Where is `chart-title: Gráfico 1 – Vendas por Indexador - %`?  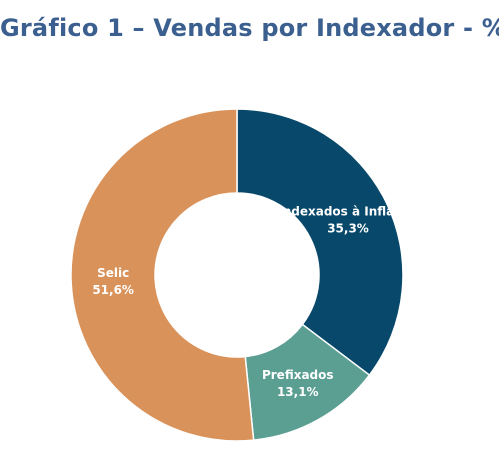
chart-title: Gráfico 1 – Vendas por Indexador - % is located at coordinates (249, 28).